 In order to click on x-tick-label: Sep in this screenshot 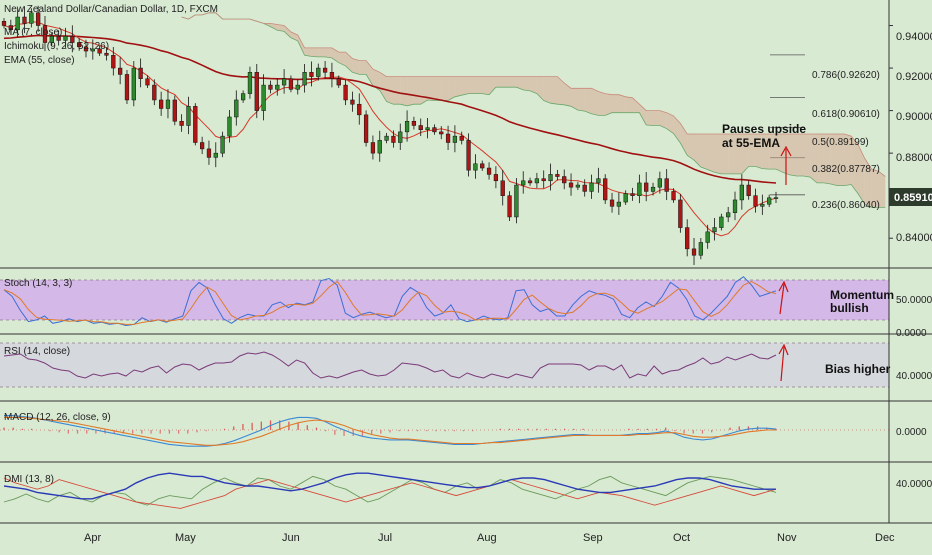, I will do `click(593, 538)`.